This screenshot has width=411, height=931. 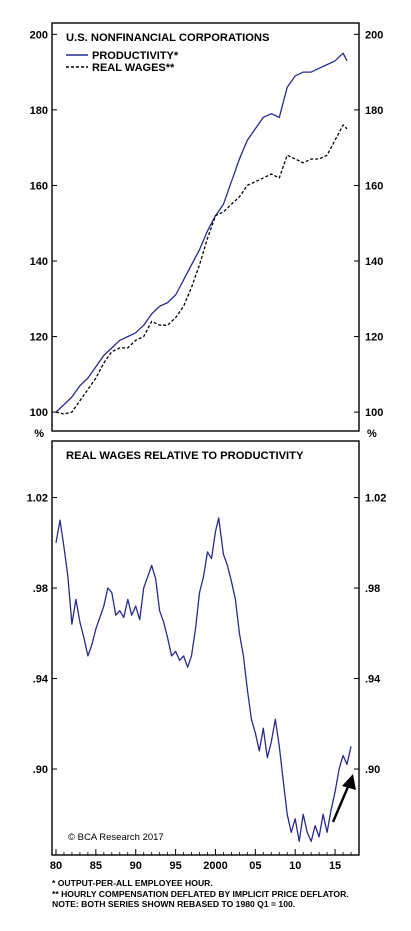 I want to click on y-tick-label-left: .98, so click(x=40, y=589).